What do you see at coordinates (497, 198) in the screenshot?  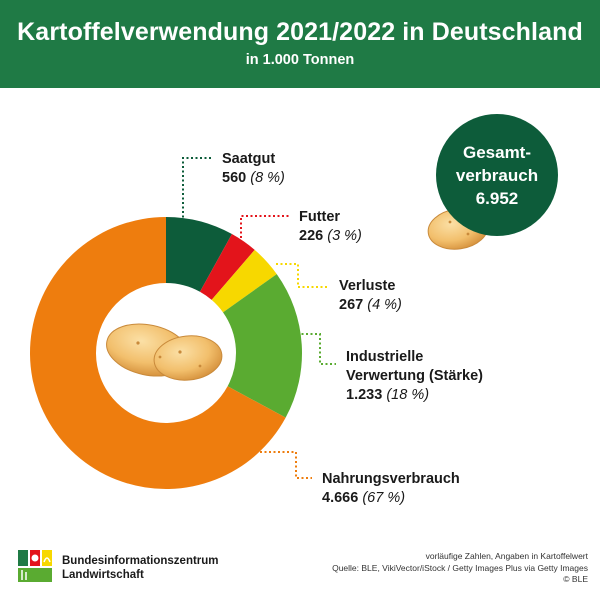 I see `total-value: 6.952` at bounding box center [497, 198].